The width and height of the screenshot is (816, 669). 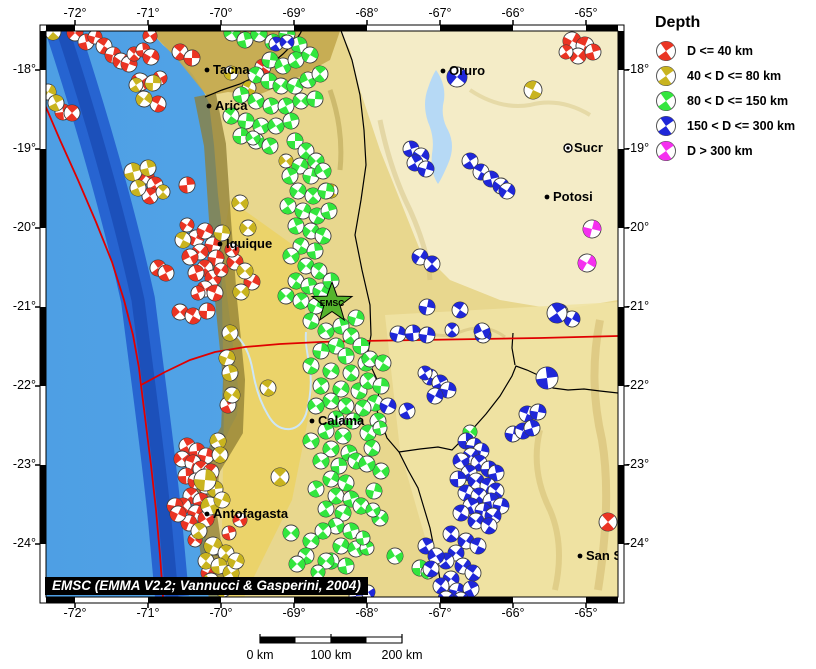 What do you see at coordinates (331, 639) in the screenshot?
I see `scale-bar` at bounding box center [331, 639].